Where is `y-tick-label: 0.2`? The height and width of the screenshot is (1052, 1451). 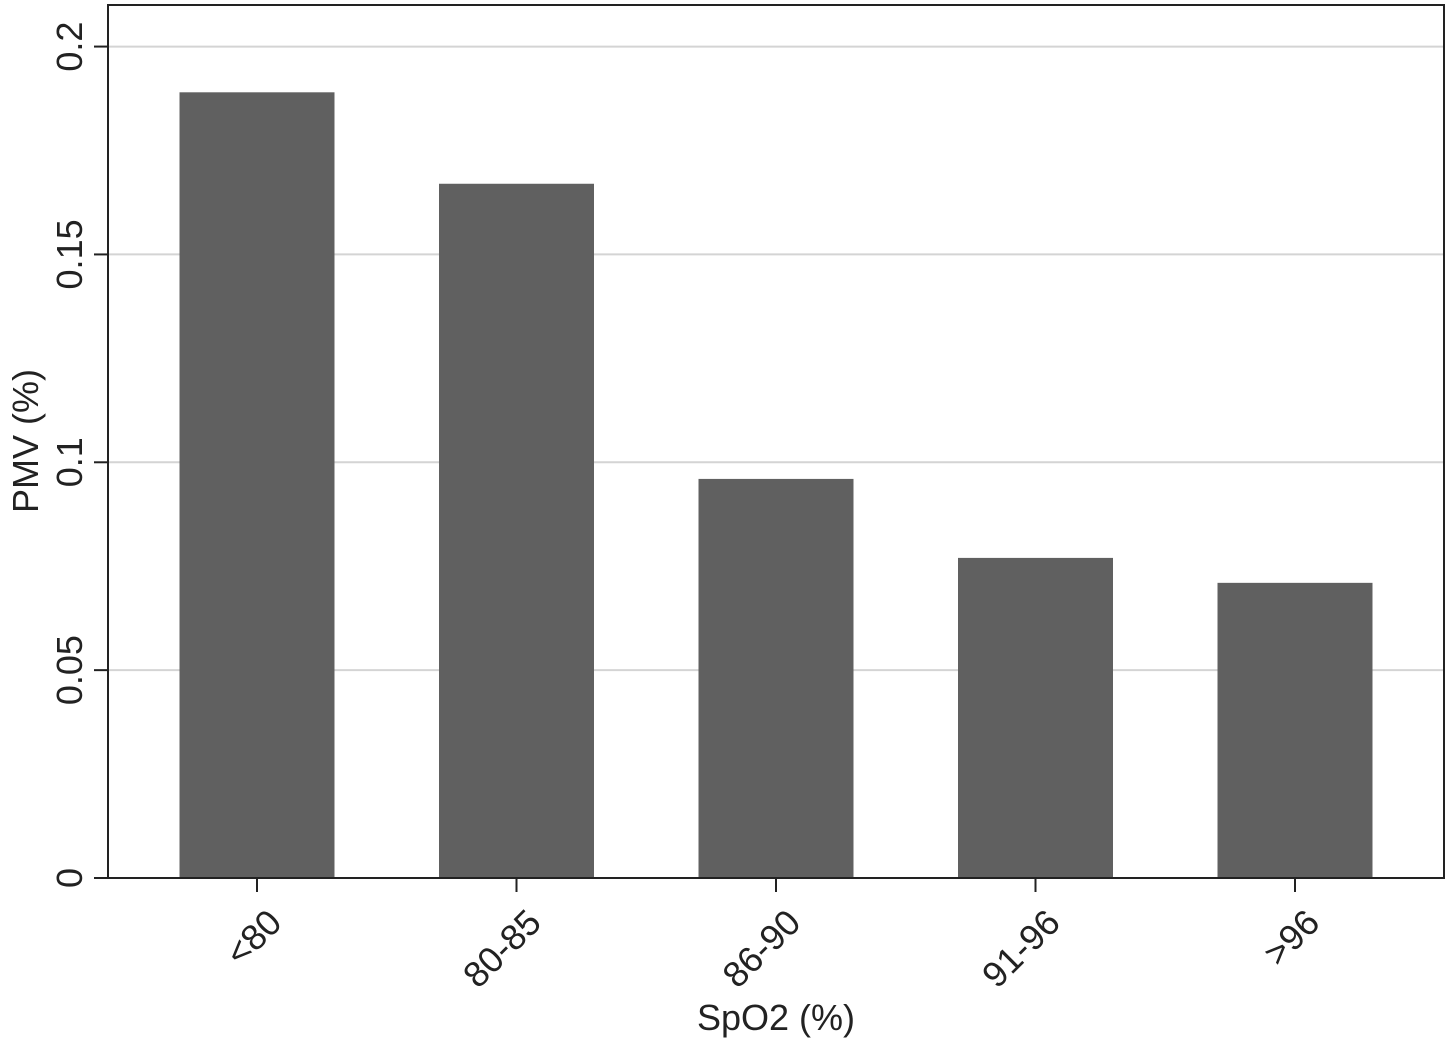 y-tick-label: 0.2 is located at coordinates (69, 47).